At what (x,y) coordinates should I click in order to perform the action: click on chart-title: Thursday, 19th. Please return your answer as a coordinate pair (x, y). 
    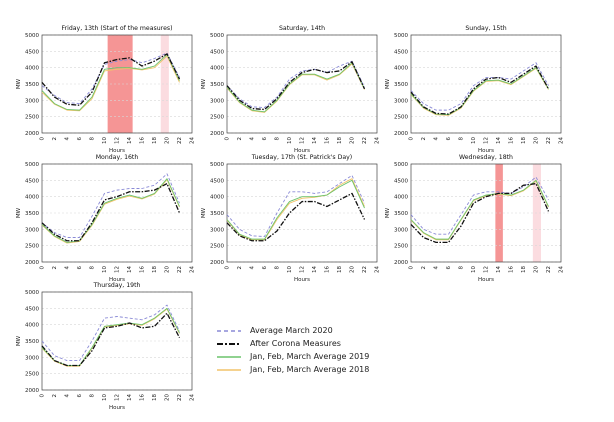
    Looking at the image, I should click on (117, 285).